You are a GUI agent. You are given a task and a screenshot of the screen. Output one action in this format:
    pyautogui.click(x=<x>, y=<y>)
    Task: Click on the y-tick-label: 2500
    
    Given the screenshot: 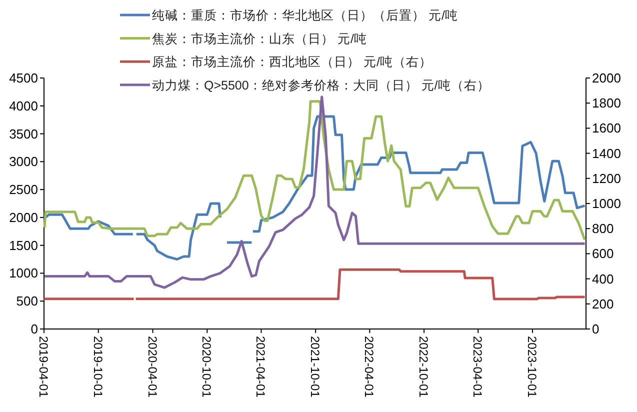 What is the action you would take?
    pyautogui.click(x=23, y=190)
    